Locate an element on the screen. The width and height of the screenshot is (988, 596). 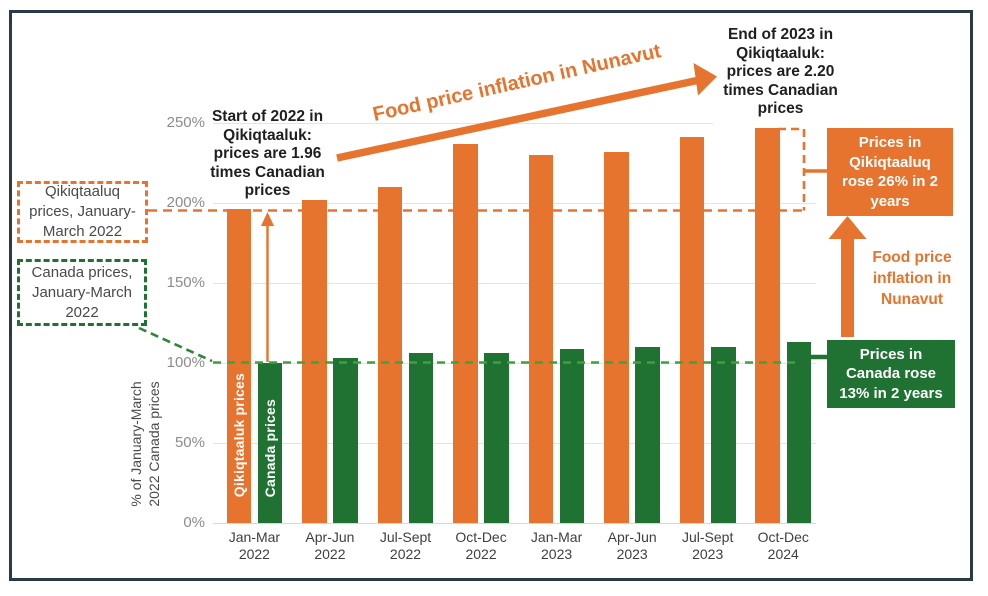
y-tick-250: 250% is located at coordinates (185, 122).